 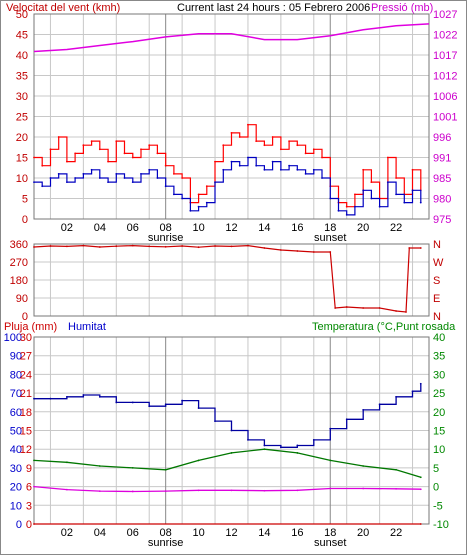 What do you see at coordinates (445, 36) in the screenshot?
I see `right-tick-label: 1022` at bounding box center [445, 36].